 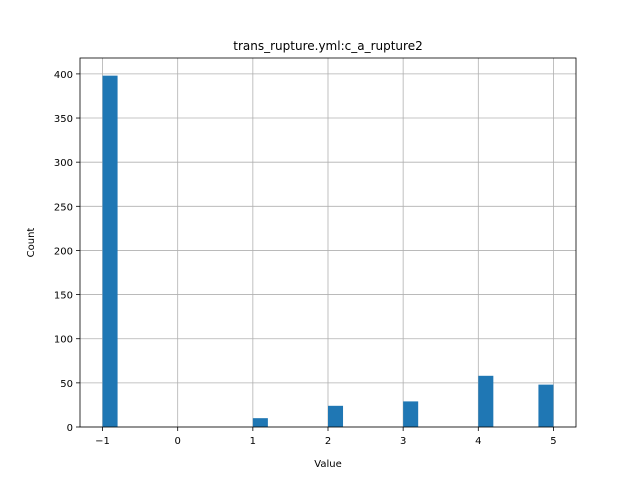 I want to click on y-tick-label: 400, so click(x=63, y=75).